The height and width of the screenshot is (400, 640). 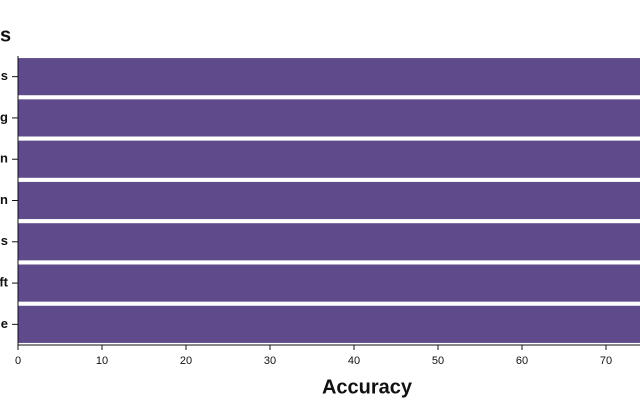 What do you see at coordinates (4, 282) in the screenshot?
I see `y-tick-label: ft` at bounding box center [4, 282].